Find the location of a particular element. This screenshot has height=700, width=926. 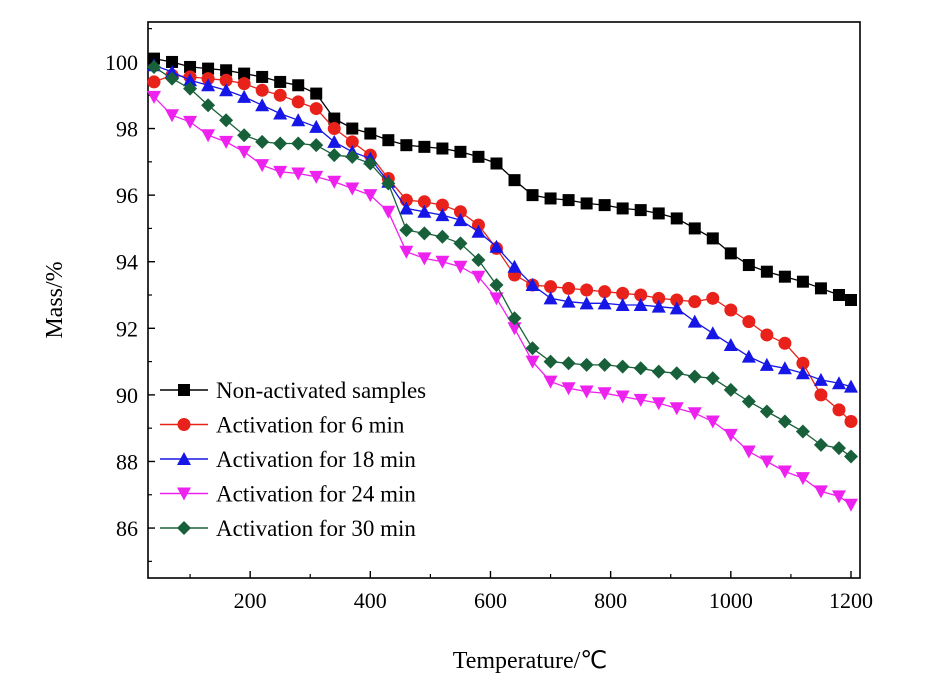

legend-item: Activation for 18 min is located at coordinates (288, 459).